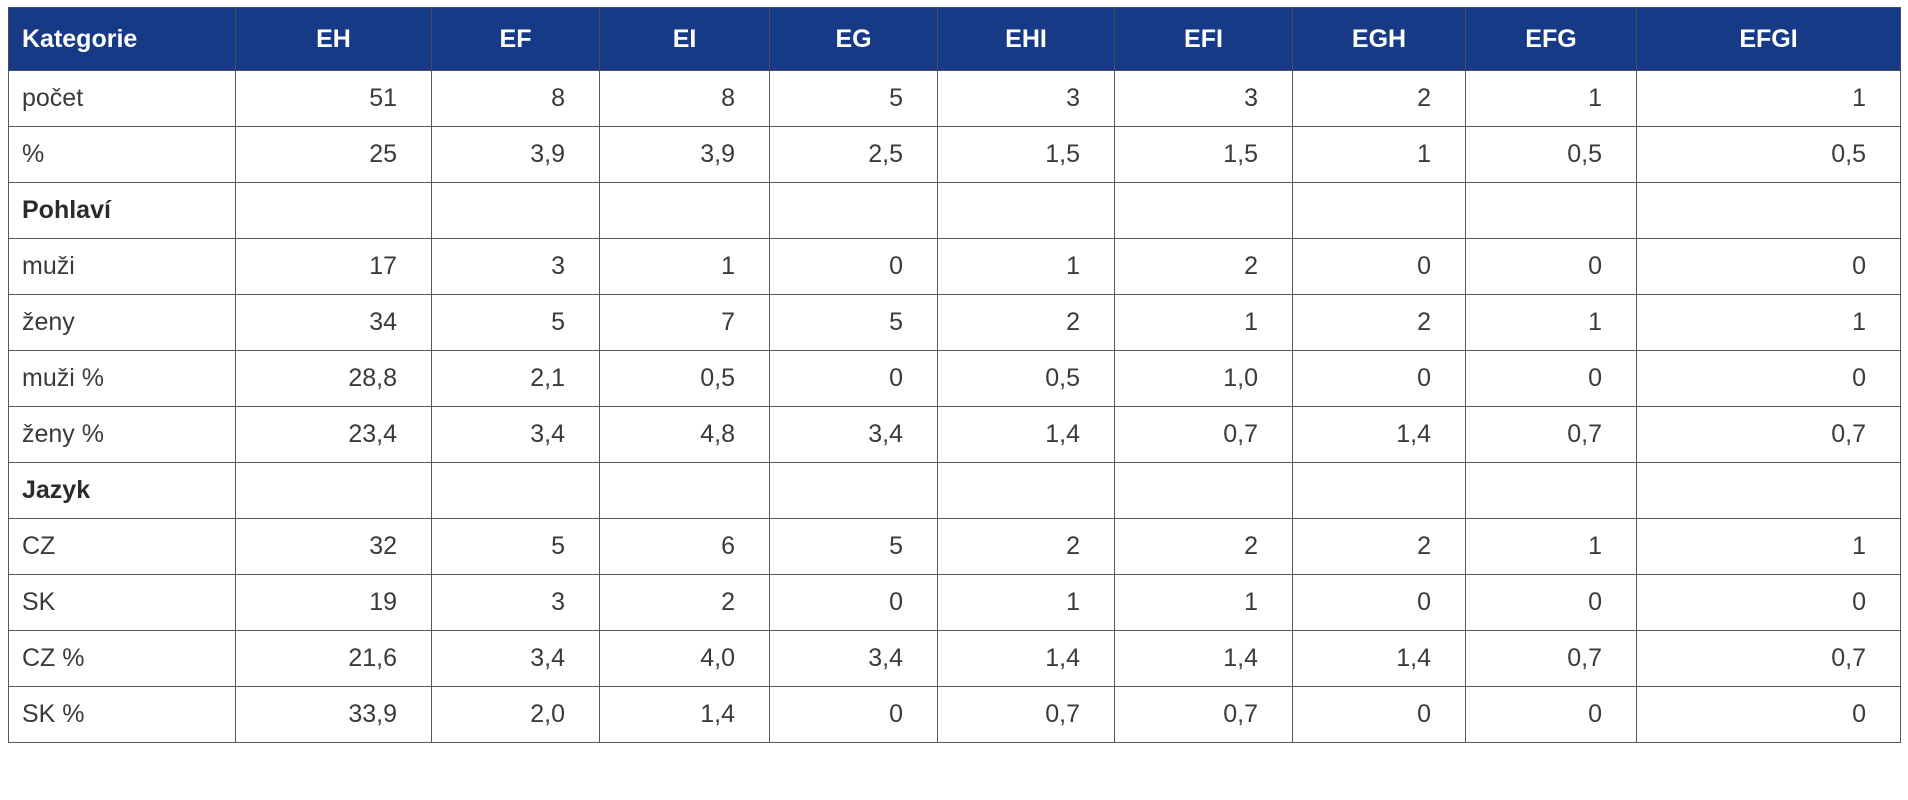 The height and width of the screenshot is (800, 1908). What do you see at coordinates (122, 210) in the screenshot?
I see `section-label: Pohlaví` at bounding box center [122, 210].